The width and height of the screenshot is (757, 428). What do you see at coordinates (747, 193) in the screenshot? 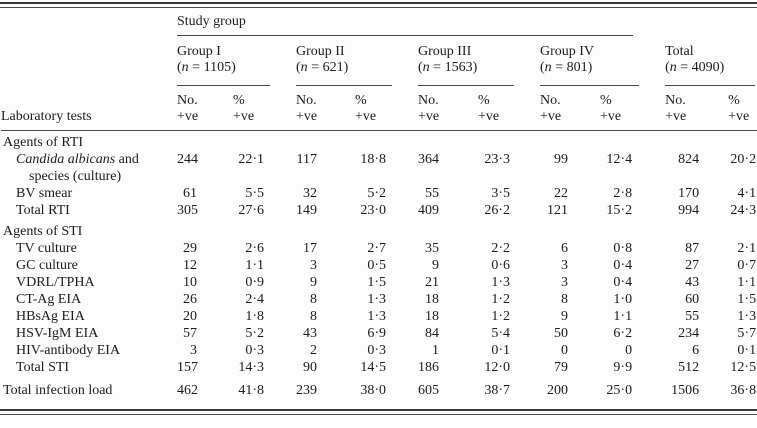
I see `value-cell: 4·1` at bounding box center [747, 193].